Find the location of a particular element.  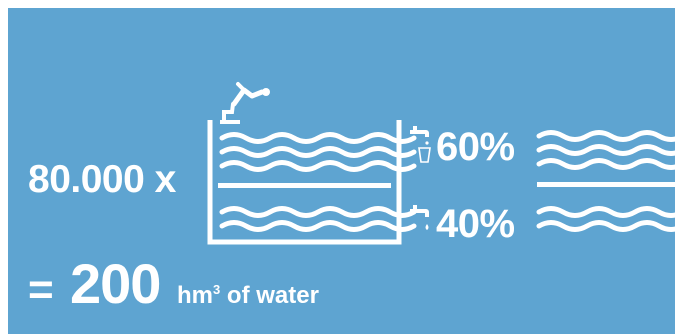

water-share-bottom is located at coordinates (607, 219).